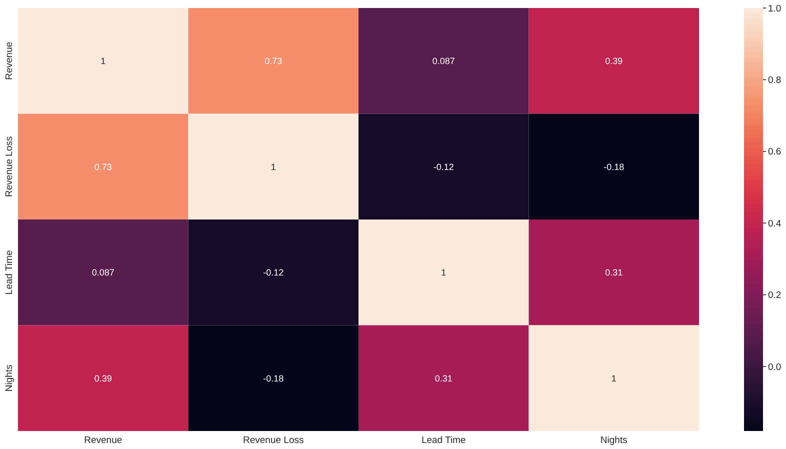 The image size is (786, 449). I want to click on y-tick-label: Nights, so click(9, 378).